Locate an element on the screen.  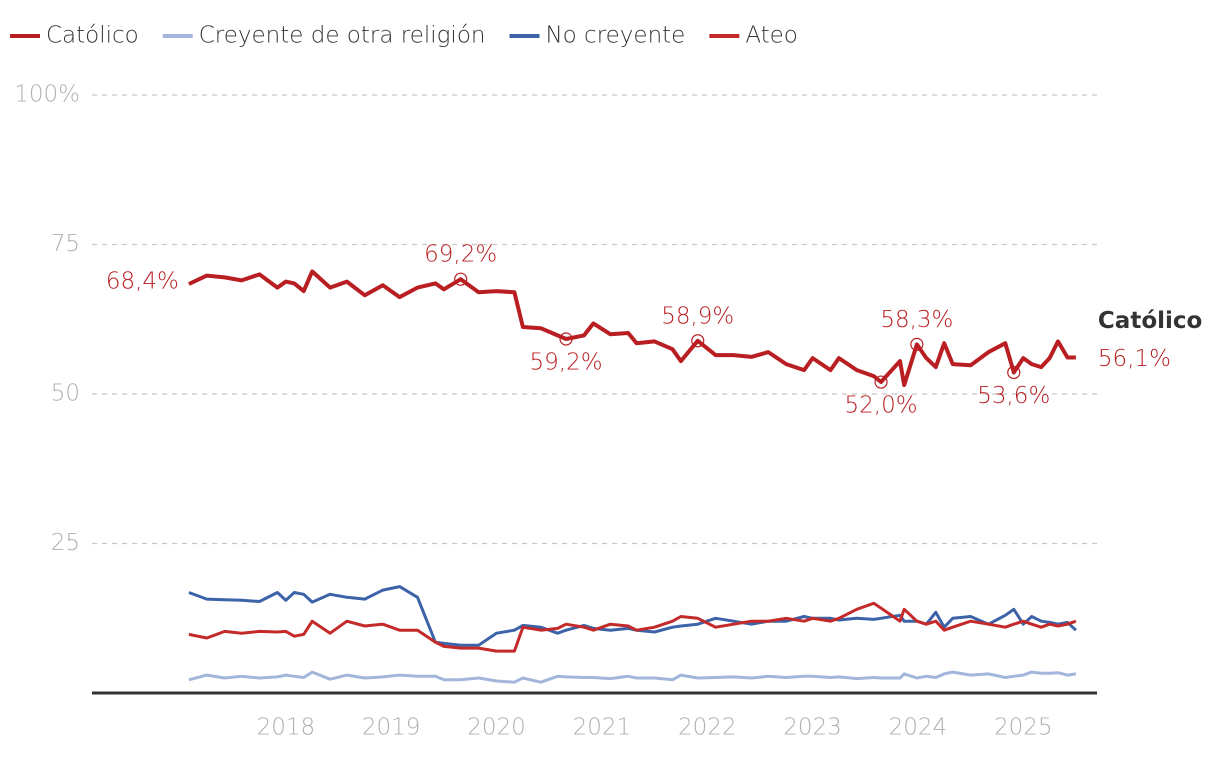
legend-label: Católico is located at coordinates (92, 36).